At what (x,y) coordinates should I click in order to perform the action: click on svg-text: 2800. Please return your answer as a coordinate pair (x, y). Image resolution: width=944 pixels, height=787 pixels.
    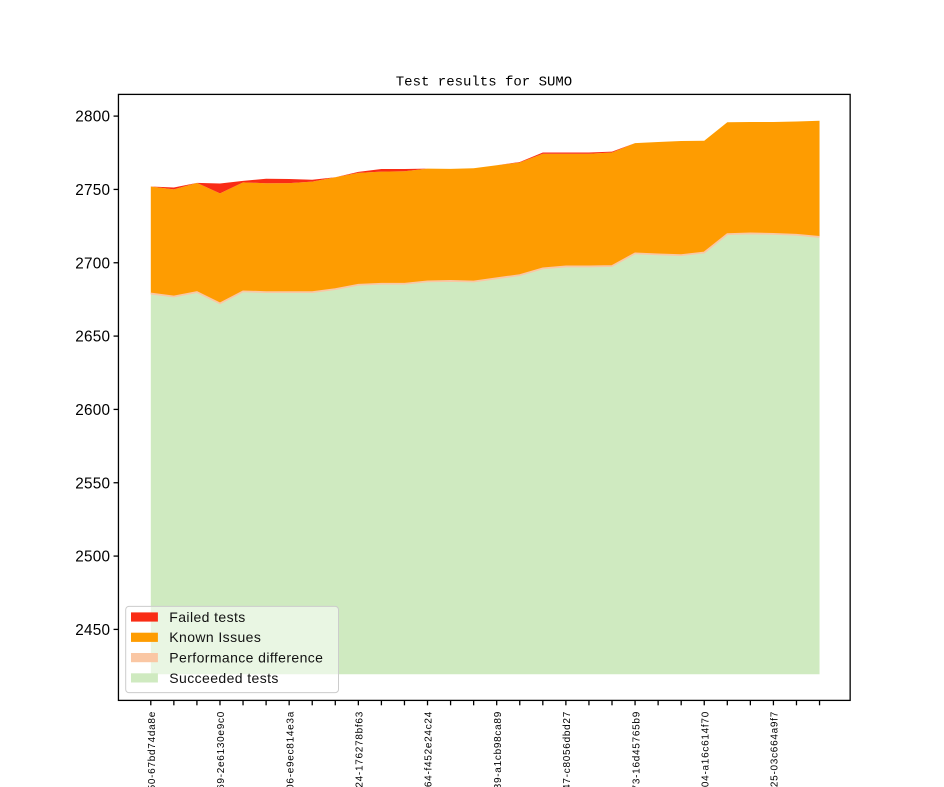
    Looking at the image, I should click on (92, 117).